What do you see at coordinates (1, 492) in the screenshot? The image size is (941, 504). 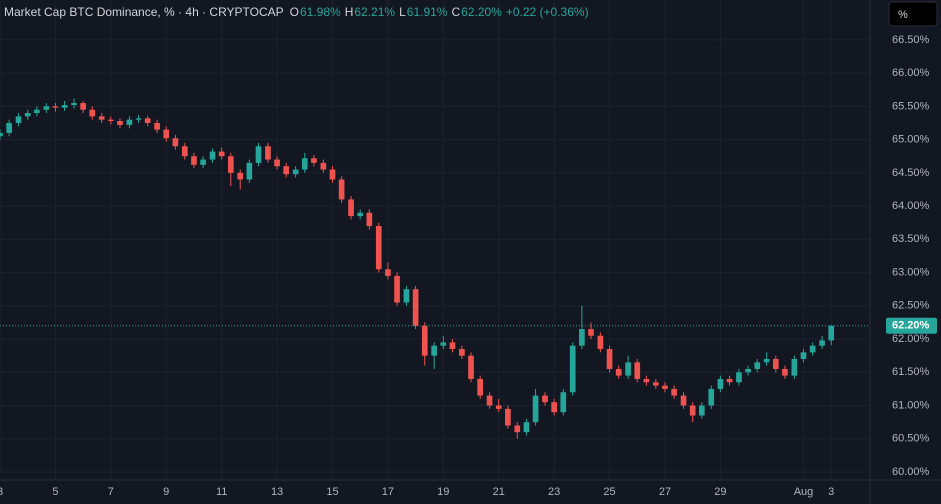 I see `x-tick-label: 3` at bounding box center [1, 492].